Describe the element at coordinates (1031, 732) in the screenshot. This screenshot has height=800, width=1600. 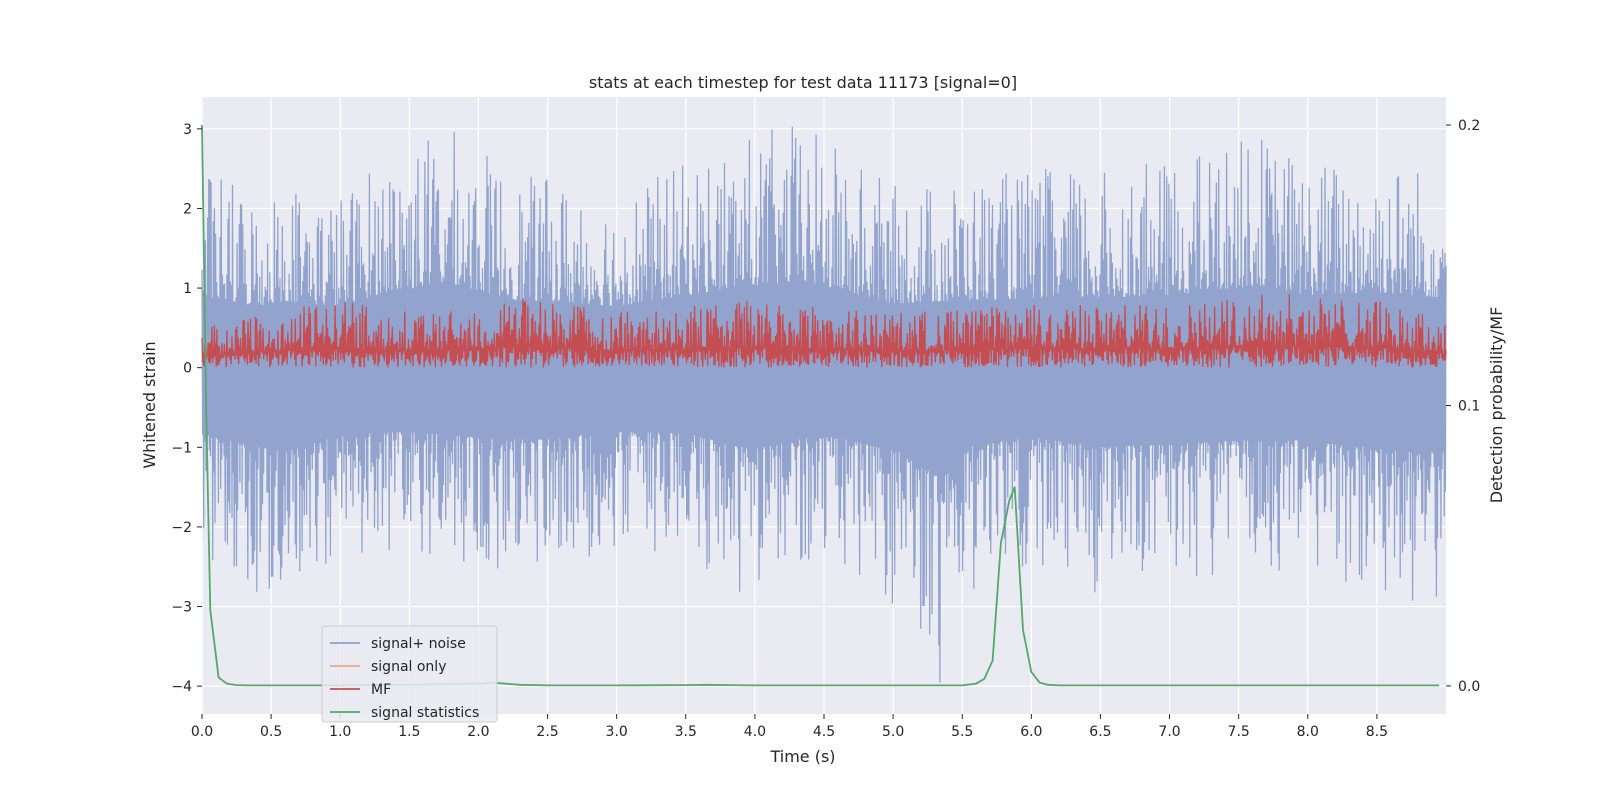
I see `x-tick-label: 6.0` at that location.